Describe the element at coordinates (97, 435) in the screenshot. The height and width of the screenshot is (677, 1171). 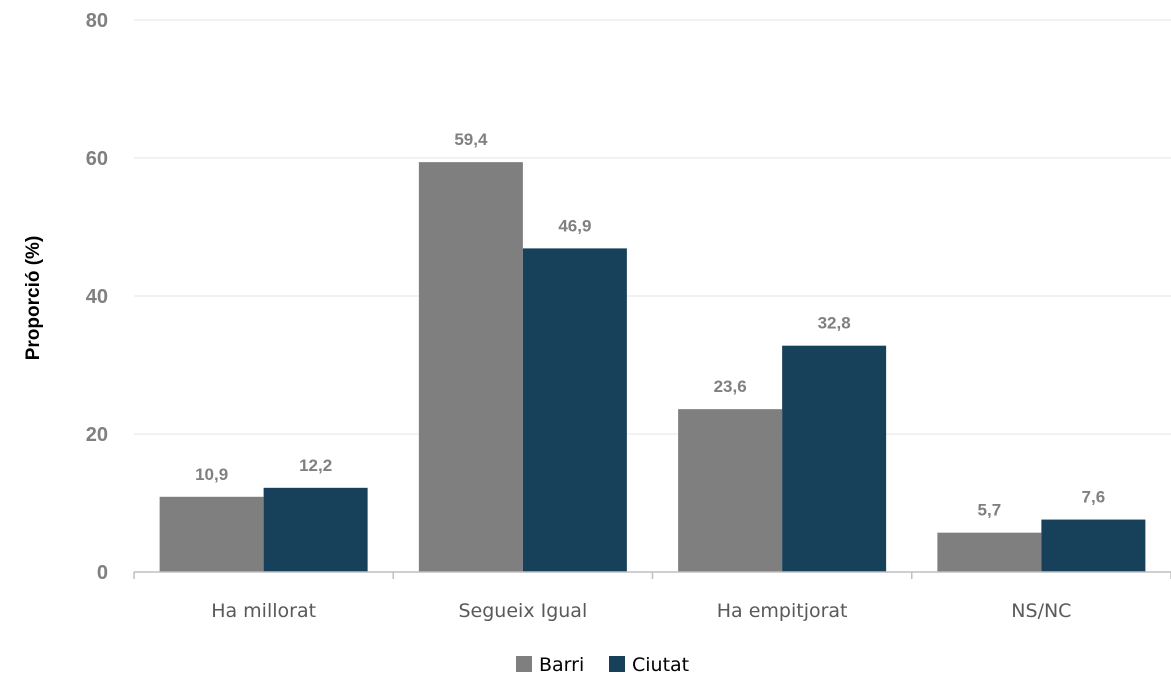
I see `y-tick-label: 20` at that location.